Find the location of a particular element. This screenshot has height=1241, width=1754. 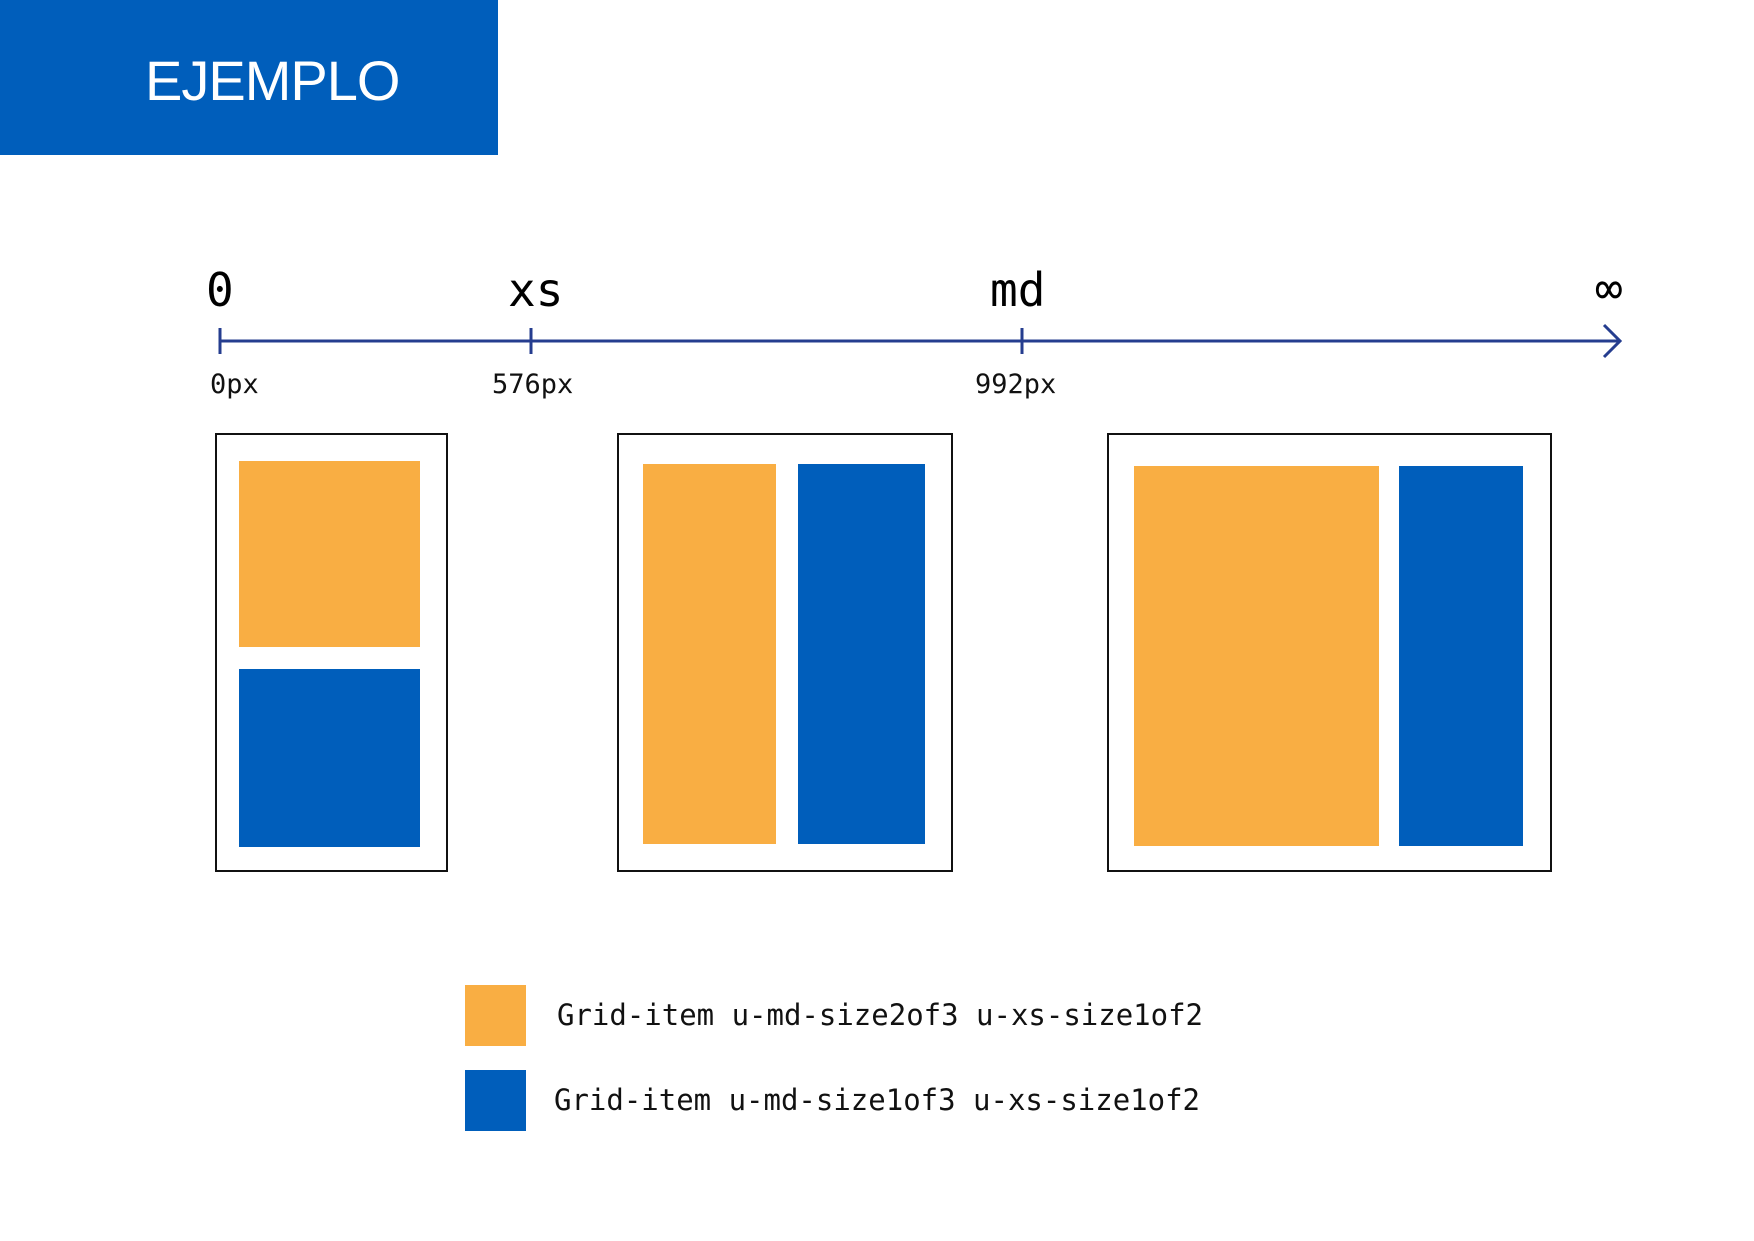

breakpoint-px-0: 0px is located at coordinates (234, 384).